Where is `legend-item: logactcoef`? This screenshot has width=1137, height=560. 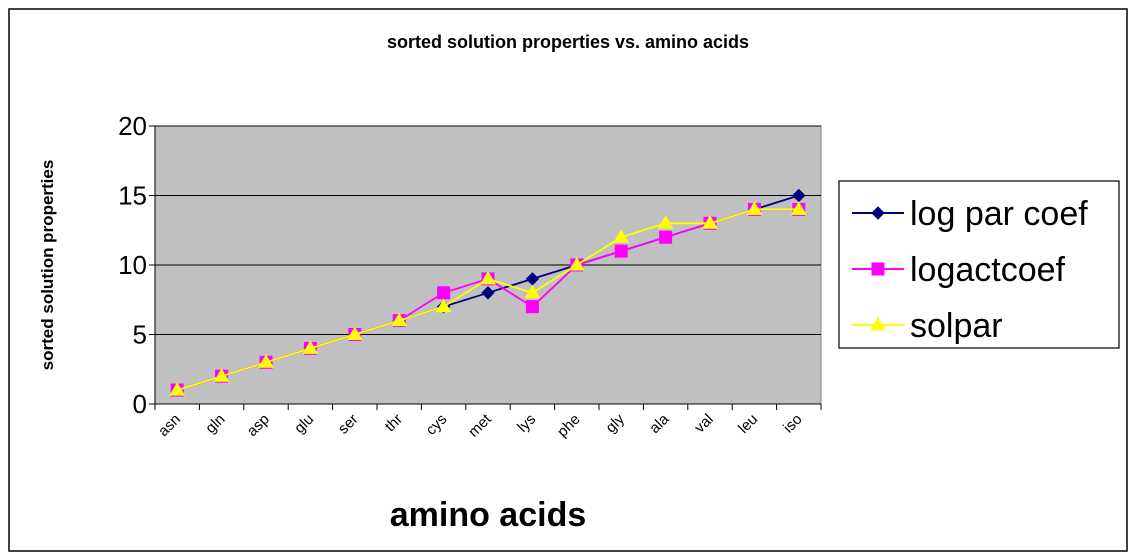 legend-item: logactcoef is located at coordinates (959, 270).